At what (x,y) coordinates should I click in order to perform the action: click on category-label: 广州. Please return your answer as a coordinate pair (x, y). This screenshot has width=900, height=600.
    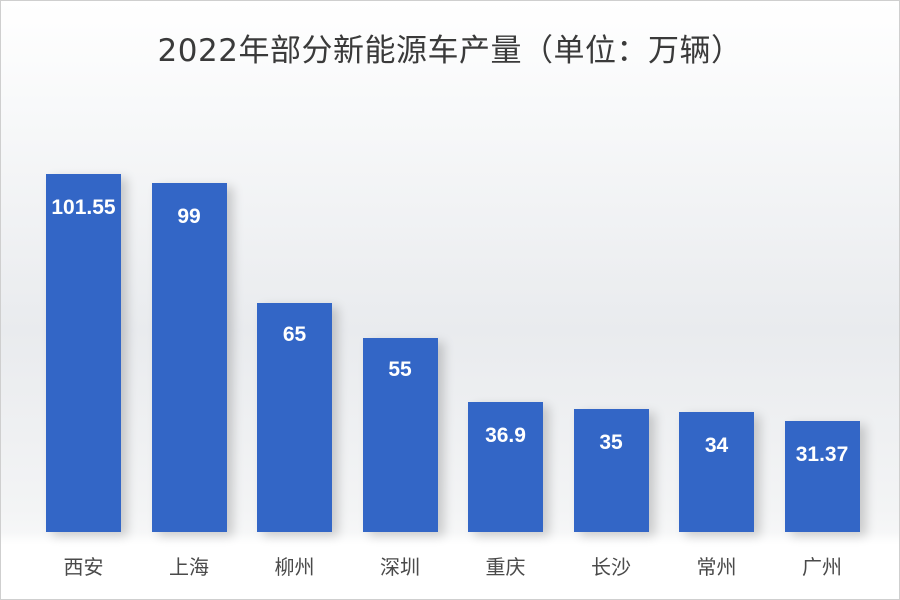
    Looking at the image, I should click on (822, 567).